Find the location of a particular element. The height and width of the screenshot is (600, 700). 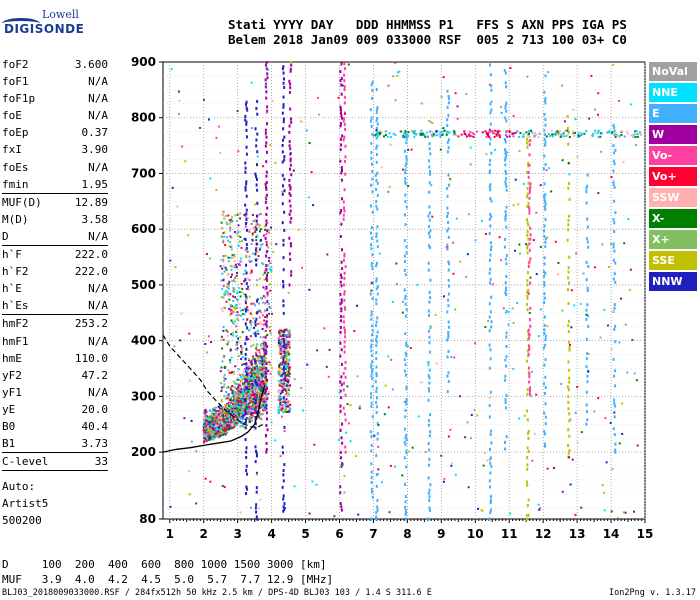

digisonde-logo: Lowell DIGISONDE is located at coordinates (47, 26).